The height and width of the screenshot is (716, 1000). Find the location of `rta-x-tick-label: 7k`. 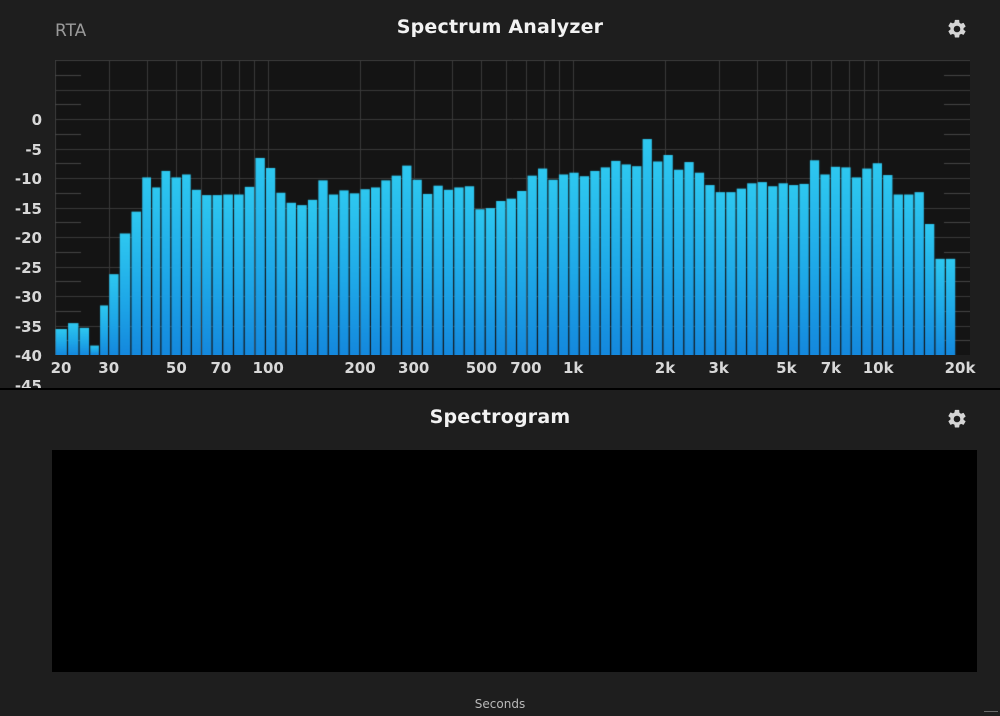

rta-x-tick-label: 7k is located at coordinates (831, 368).